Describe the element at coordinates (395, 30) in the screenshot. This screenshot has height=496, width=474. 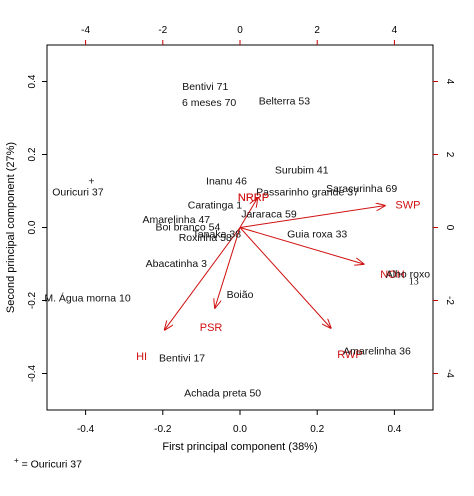
I see `top-tick-label: 4` at that location.